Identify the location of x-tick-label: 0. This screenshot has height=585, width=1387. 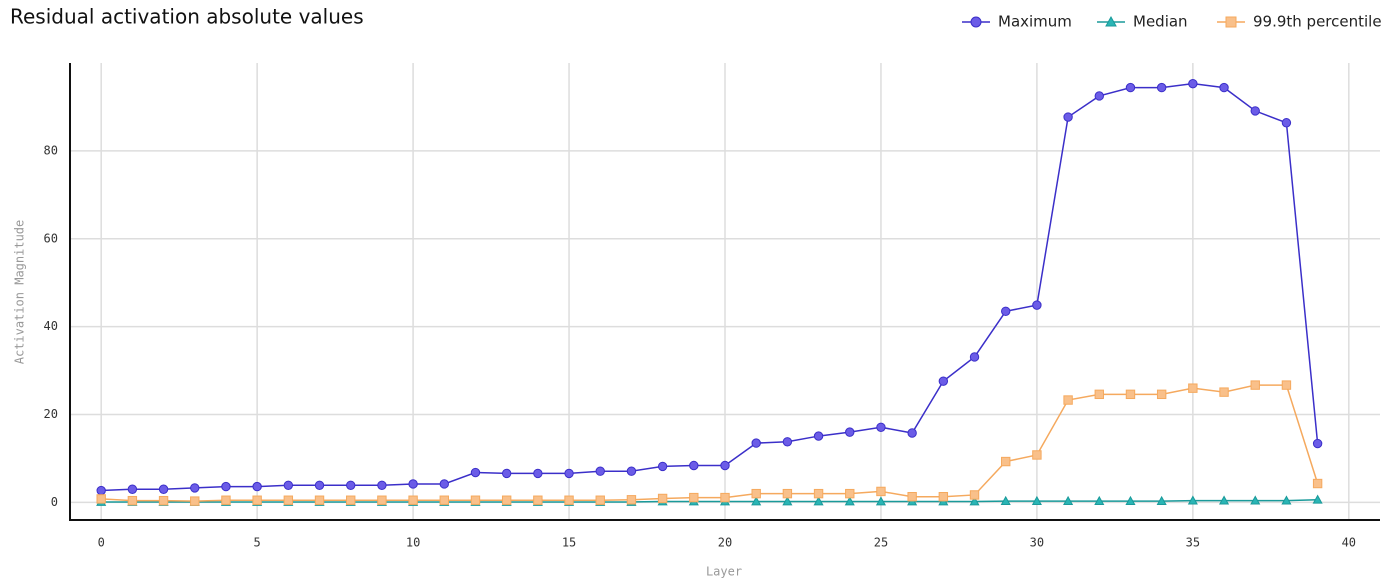
(101, 543).